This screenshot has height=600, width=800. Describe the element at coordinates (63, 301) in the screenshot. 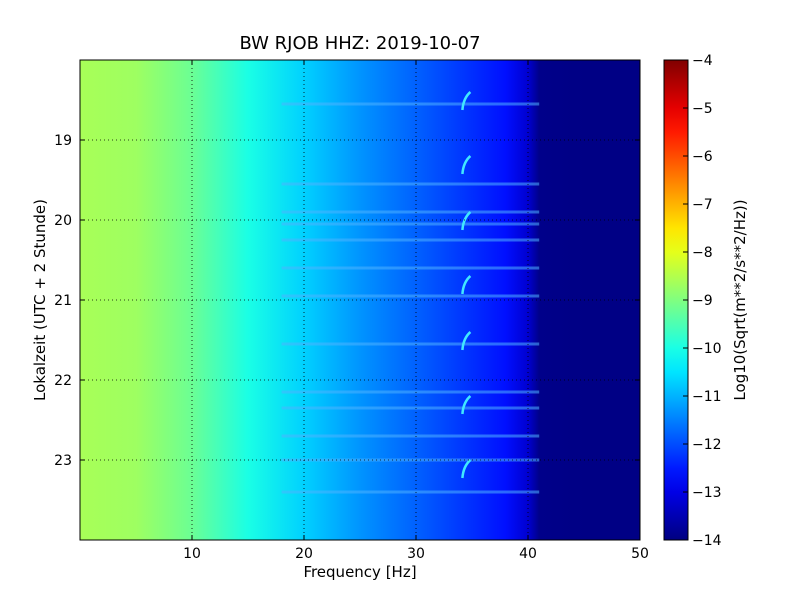

I see `y-tick-label: 21` at that location.